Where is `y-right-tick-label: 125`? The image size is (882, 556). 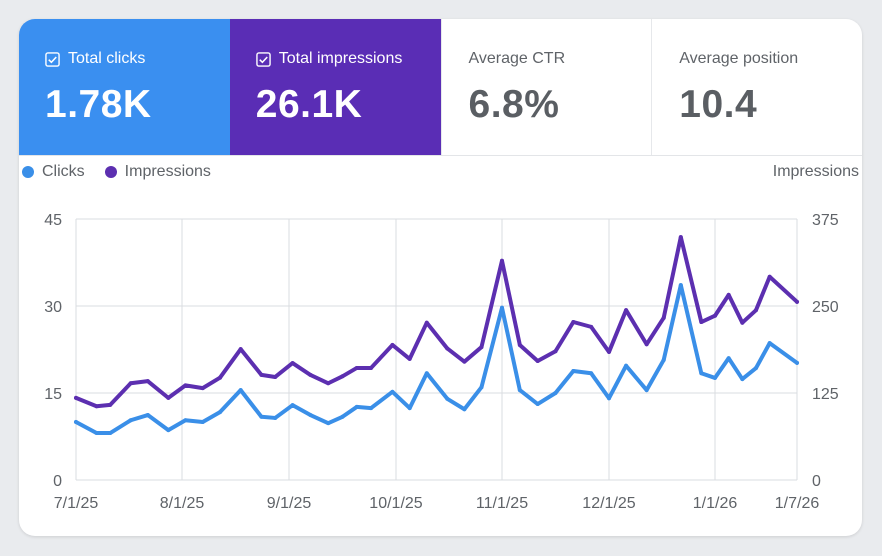
y-right-tick-label: 125 is located at coordinates (825, 394).